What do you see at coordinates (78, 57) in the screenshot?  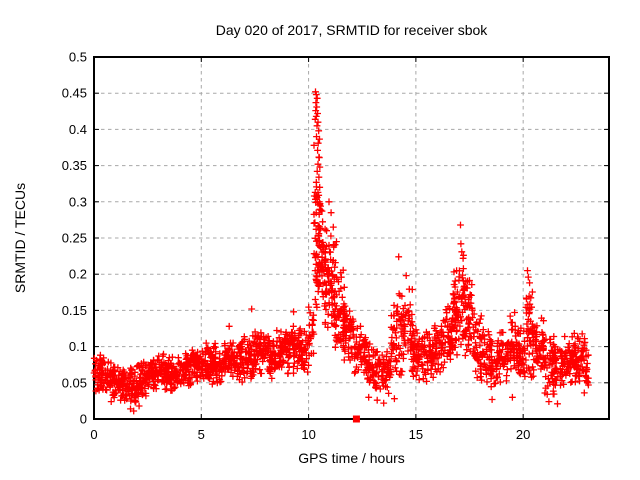 I see `y-tick-label: 0.5` at bounding box center [78, 57].